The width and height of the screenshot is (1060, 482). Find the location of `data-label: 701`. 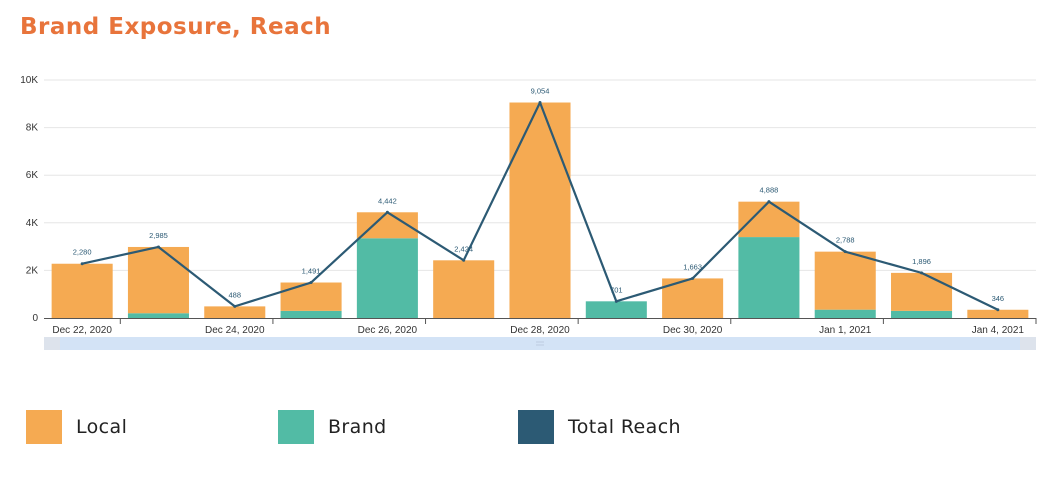

data-label: 701 is located at coordinates (616, 289).